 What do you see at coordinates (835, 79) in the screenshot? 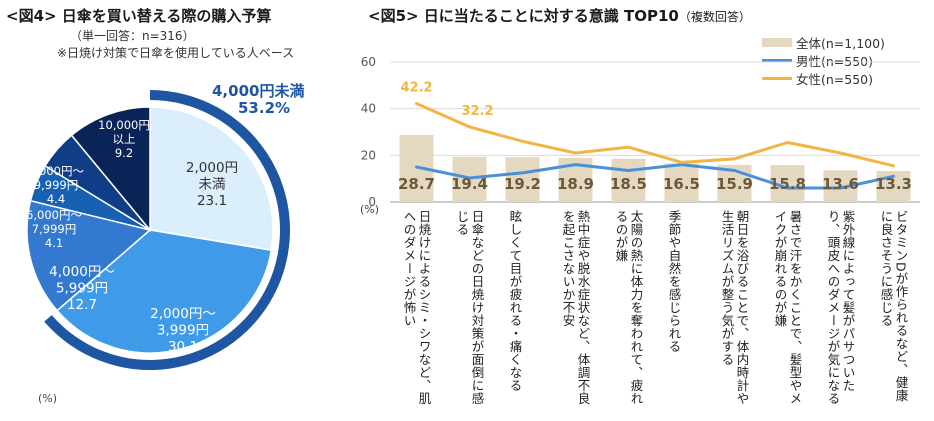
I see `legend-label-female: 女性(n=550)` at bounding box center [835, 79].